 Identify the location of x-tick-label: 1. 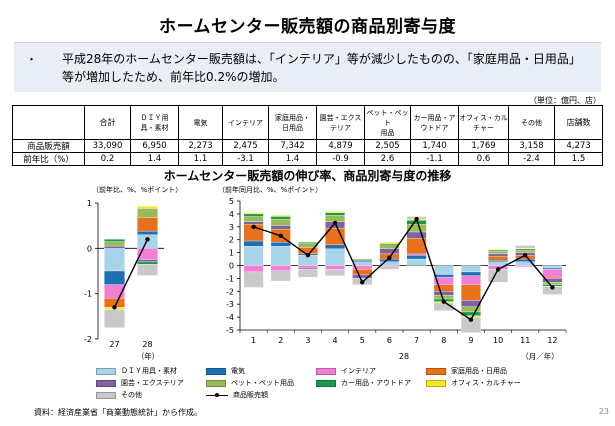
(253, 340).